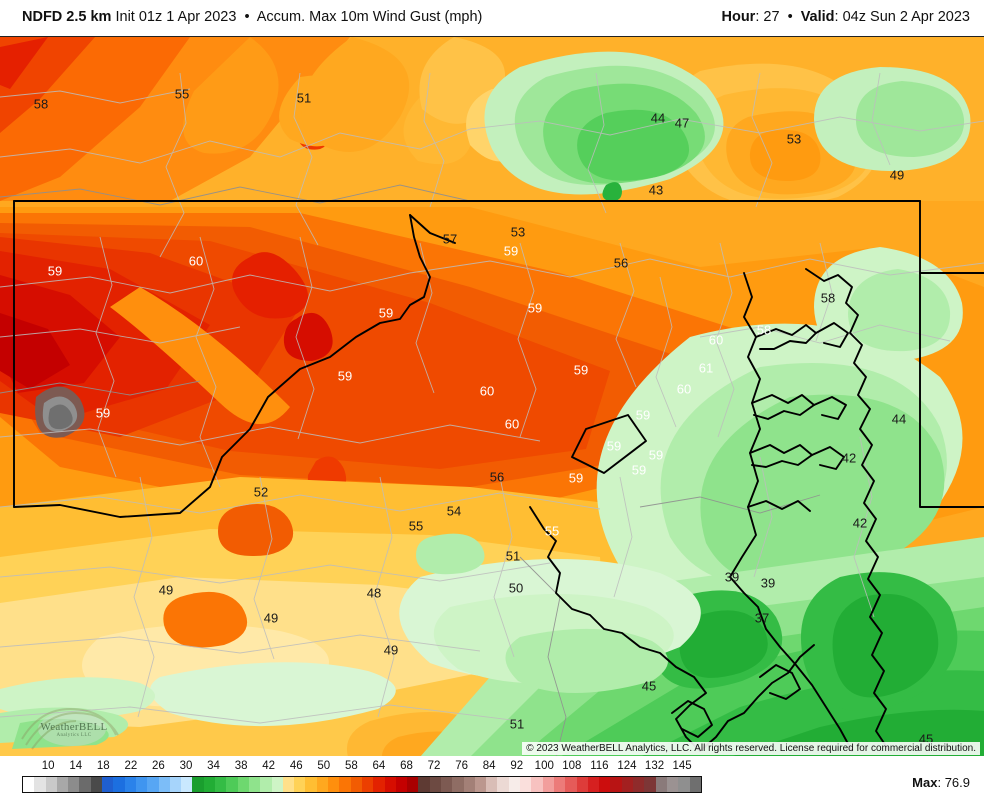 This screenshot has height=808, width=984. I want to click on gust-value-label: 39, so click(768, 583).